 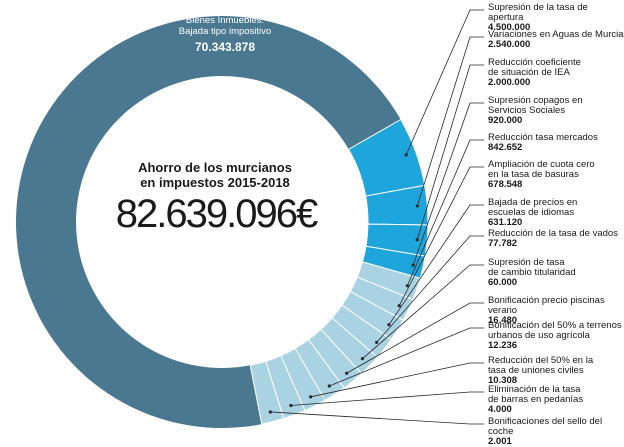 I want to click on side-label-text: tasa de uniones civiles, so click(x=536, y=370).